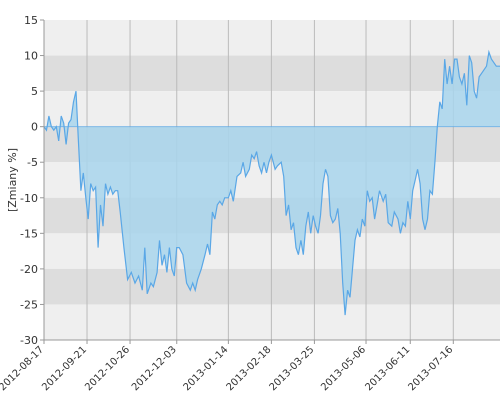 This screenshot has width=500, height=404. What do you see at coordinates (107, 368) in the screenshot?
I see `x-tick-label: 2012-10-26` at bounding box center [107, 368].